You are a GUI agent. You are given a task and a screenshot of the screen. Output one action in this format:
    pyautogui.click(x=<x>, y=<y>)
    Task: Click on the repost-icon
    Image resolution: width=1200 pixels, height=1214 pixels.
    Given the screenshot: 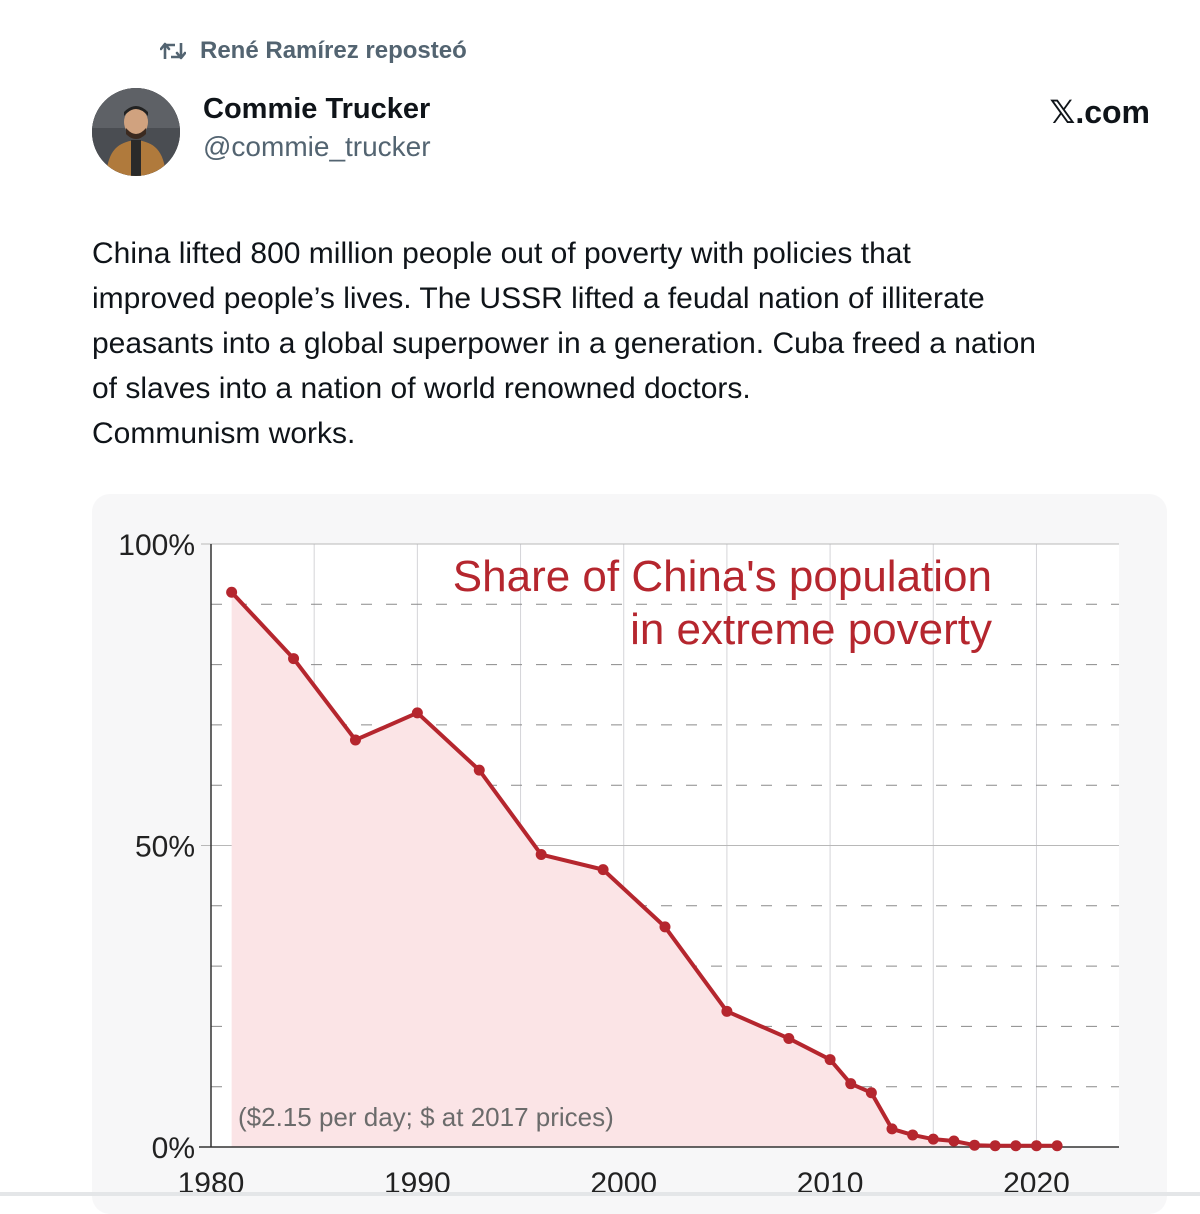 What is the action you would take?
    pyautogui.click(x=173, y=51)
    